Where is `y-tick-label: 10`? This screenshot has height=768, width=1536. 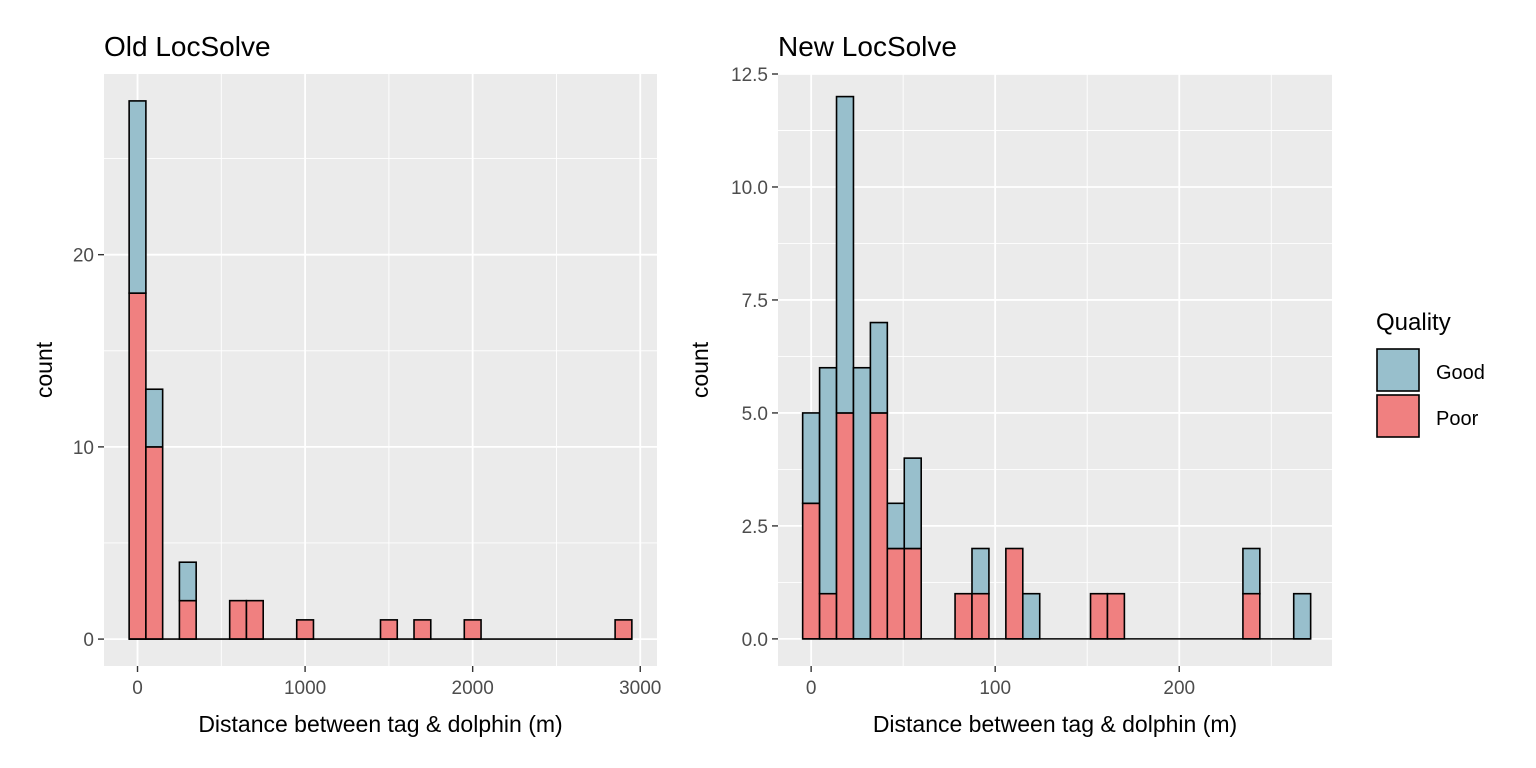 y-tick-label: 10 is located at coordinates (83, 448).